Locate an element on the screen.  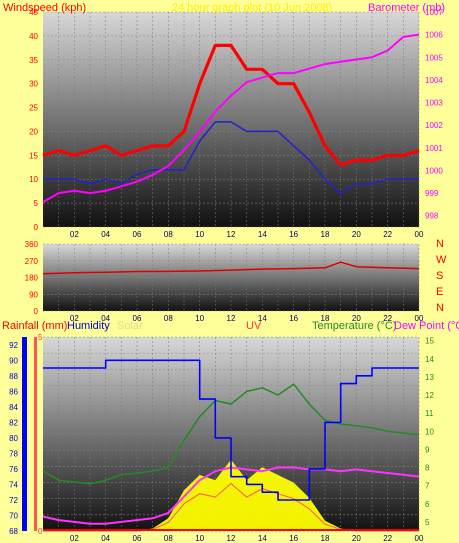
barometer-tick-label: 1001 is located at coordinates (434, 148).